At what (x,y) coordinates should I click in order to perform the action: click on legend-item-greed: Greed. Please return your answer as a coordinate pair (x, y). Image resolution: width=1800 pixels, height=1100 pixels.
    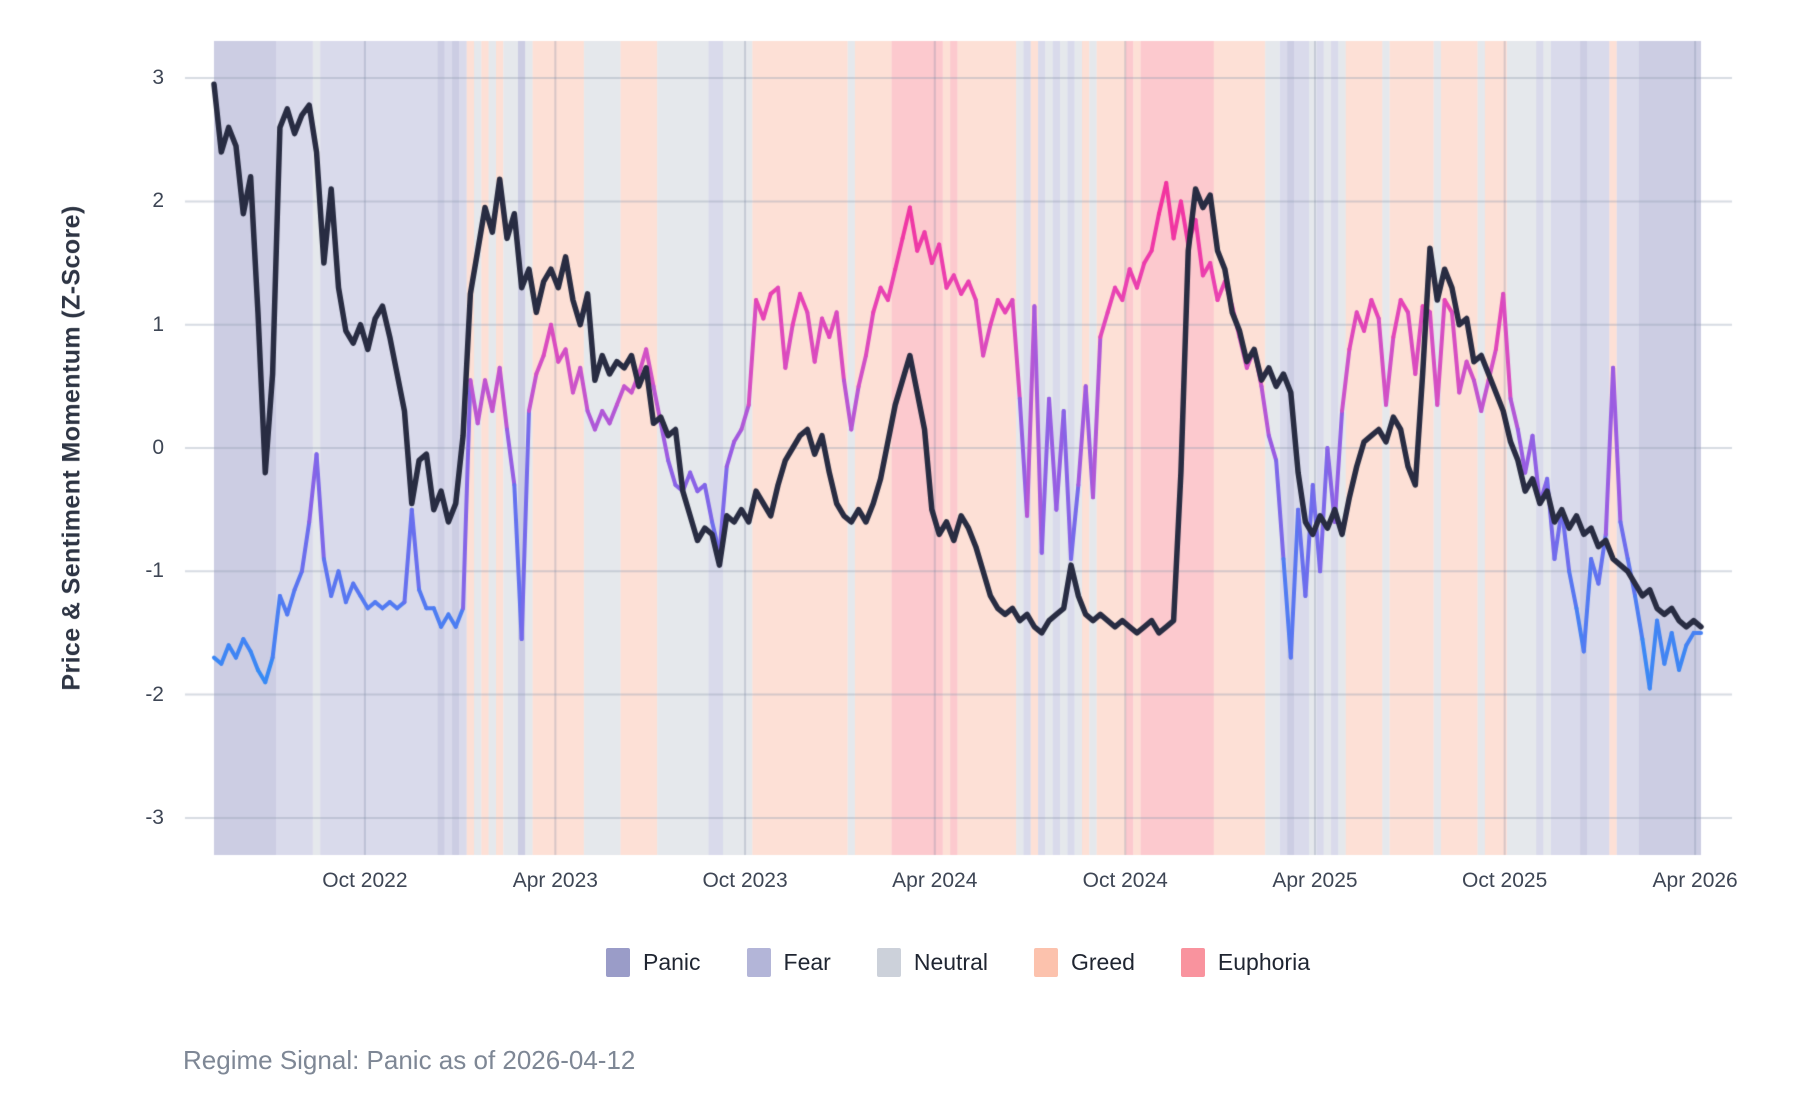
    Looking at the image, I should click on (1084, 962).